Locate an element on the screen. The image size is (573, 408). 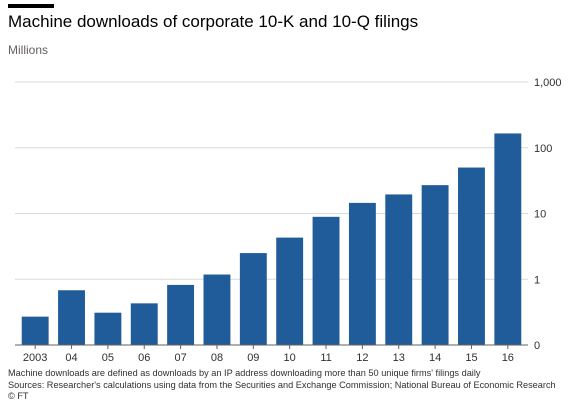
x-tick-label: 11 is located at coordinates (325, 358).